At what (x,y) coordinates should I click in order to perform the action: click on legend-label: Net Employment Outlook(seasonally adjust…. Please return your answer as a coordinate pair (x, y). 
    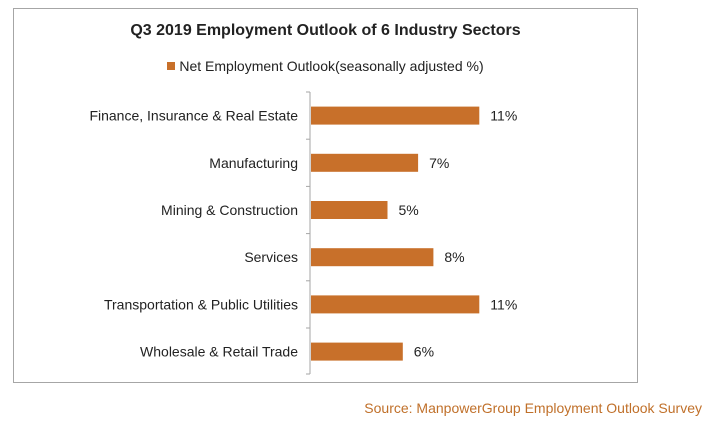
    Looking at the image, I should click on (331, 66).